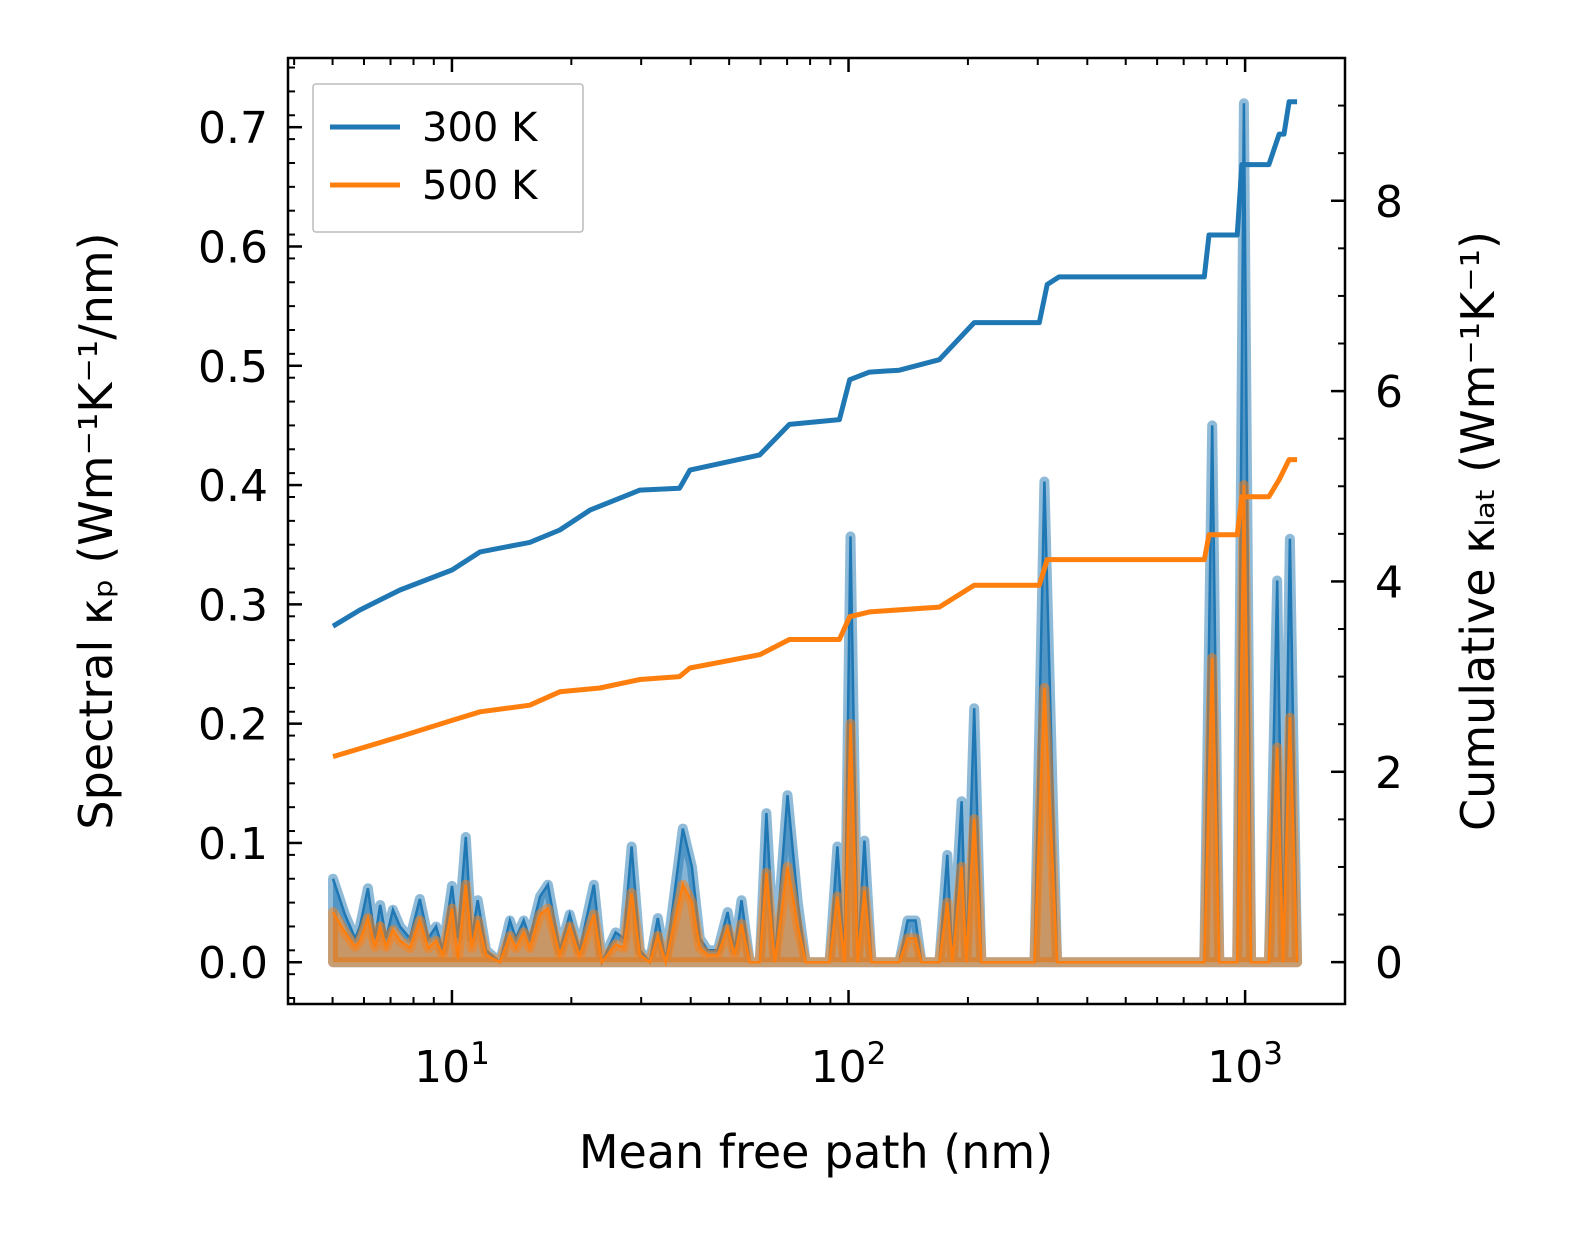 The width and height of the screenshot is (1586, 1254). What do you see at coordinates (1389, 392) in the screenshot?
I see `y-right-tick-label: 6` at bounding box center [1389, 392].